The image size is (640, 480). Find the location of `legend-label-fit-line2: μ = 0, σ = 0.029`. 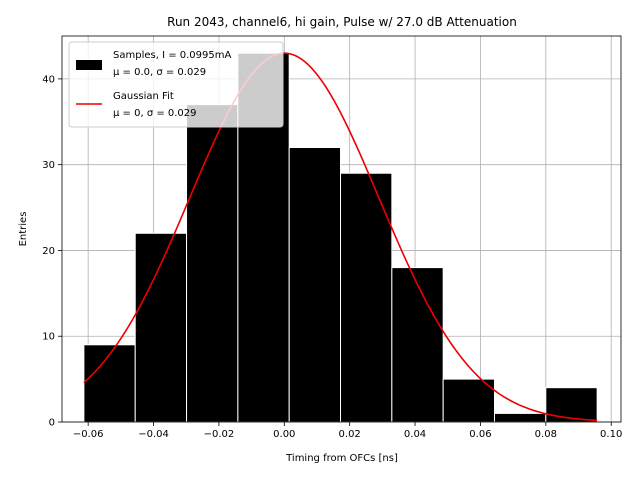

legend-label-fit-line2: μ = 0, σ = 0.029 is located at coordinates (155, 113).